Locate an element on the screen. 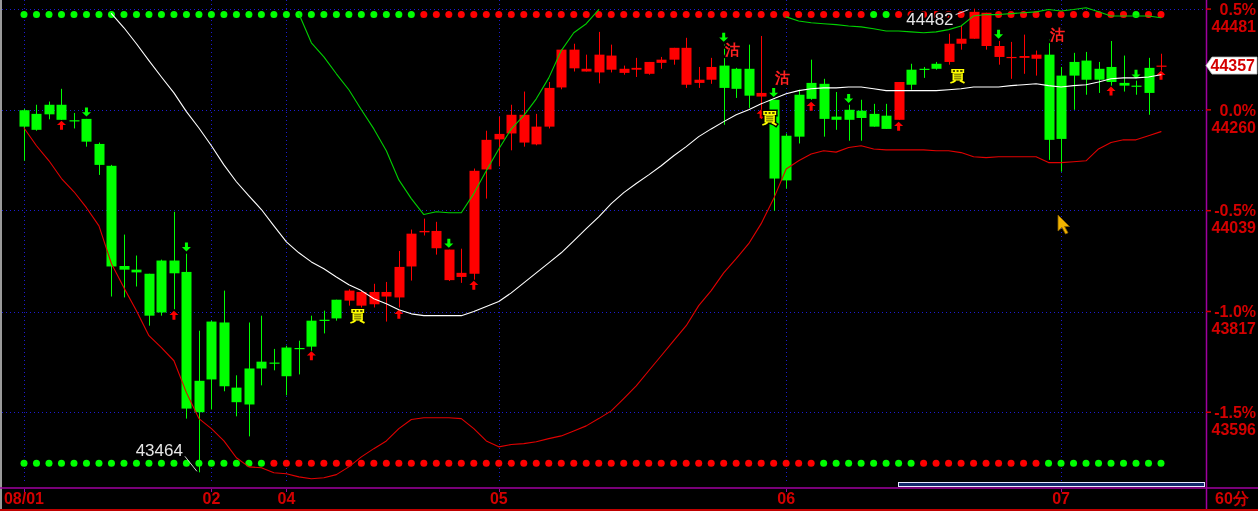 The width and height of the screenshot is (1258, 511). y-tick-label: 43596 is located at coordinates (1234, 429).